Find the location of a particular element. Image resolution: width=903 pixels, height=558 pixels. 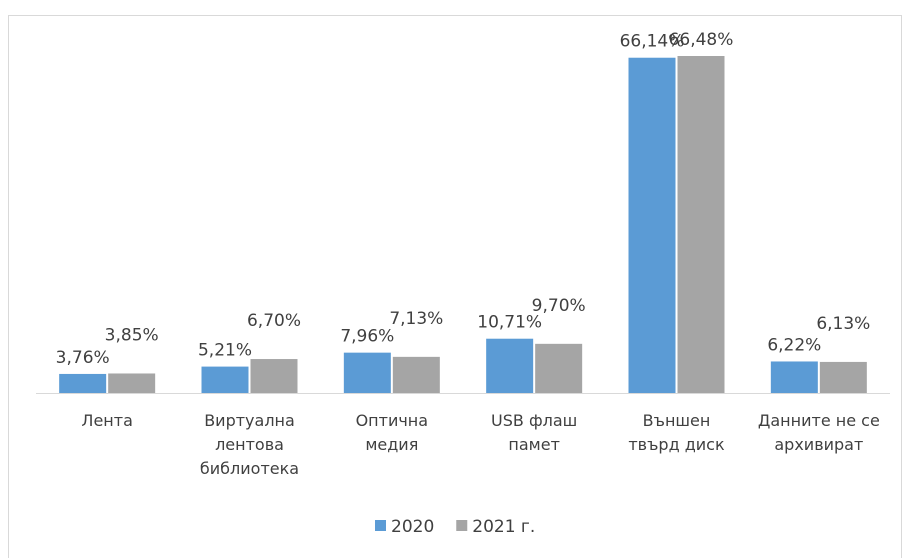

data-label: 6,22% is located at coordinates (794, 345).